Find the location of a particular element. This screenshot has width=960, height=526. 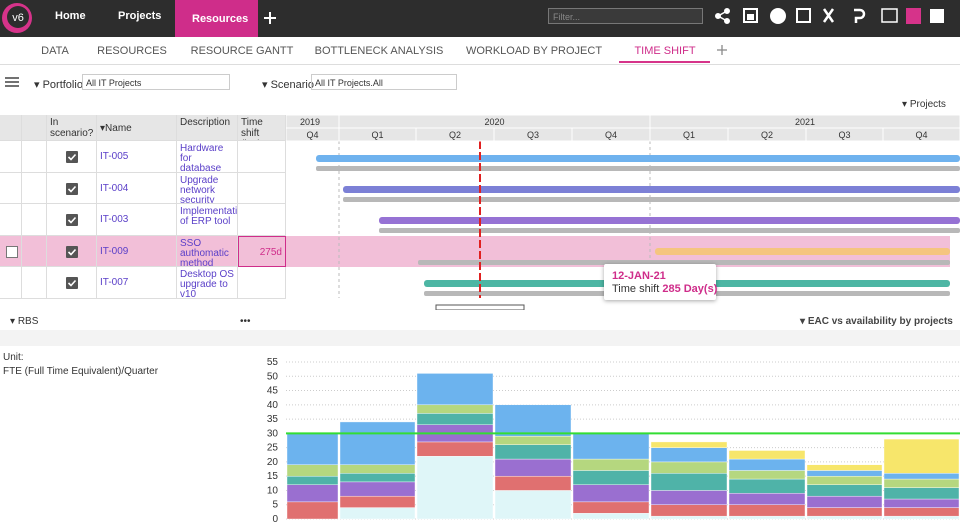

logo: v6 is located at coordinates (17, 18).